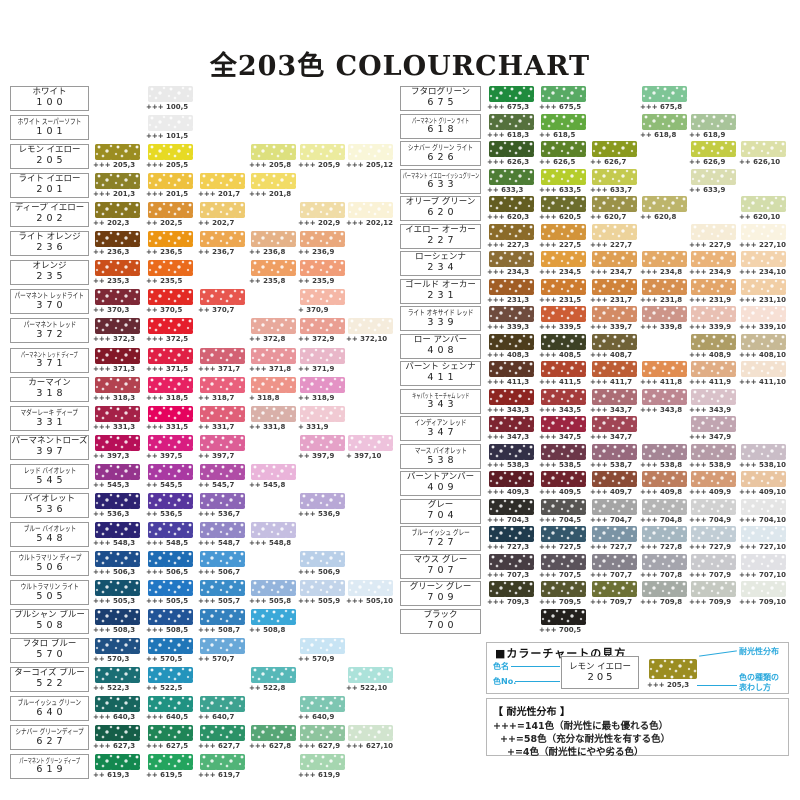 Image resolution: width=800 pixels, height=800 pixels. I want to click on color-label: ロー アンバー 408, so click(440, 346).